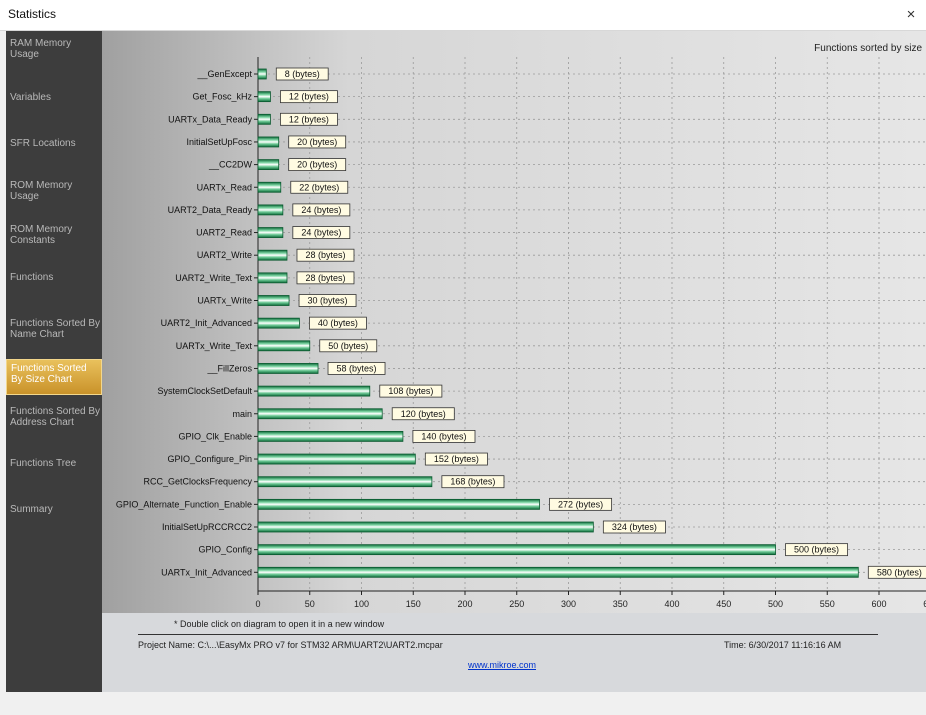 The image size is (926, 715). What do you see at coordinates (222, 97) in the screenshot?
I see `category-label: Get_Fosc_kHz` at bounding box center [222, 97].